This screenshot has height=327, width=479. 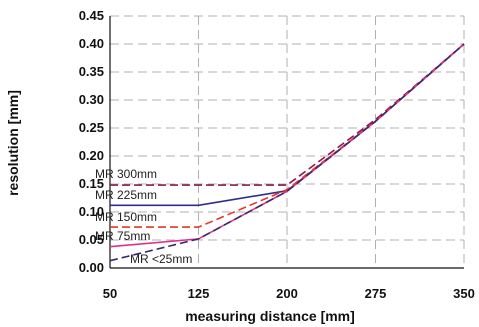 What do you see at coordinates (376, 293) in the screenshot?
I see `x-tick-label: 275` at bounding box center [376, 293].